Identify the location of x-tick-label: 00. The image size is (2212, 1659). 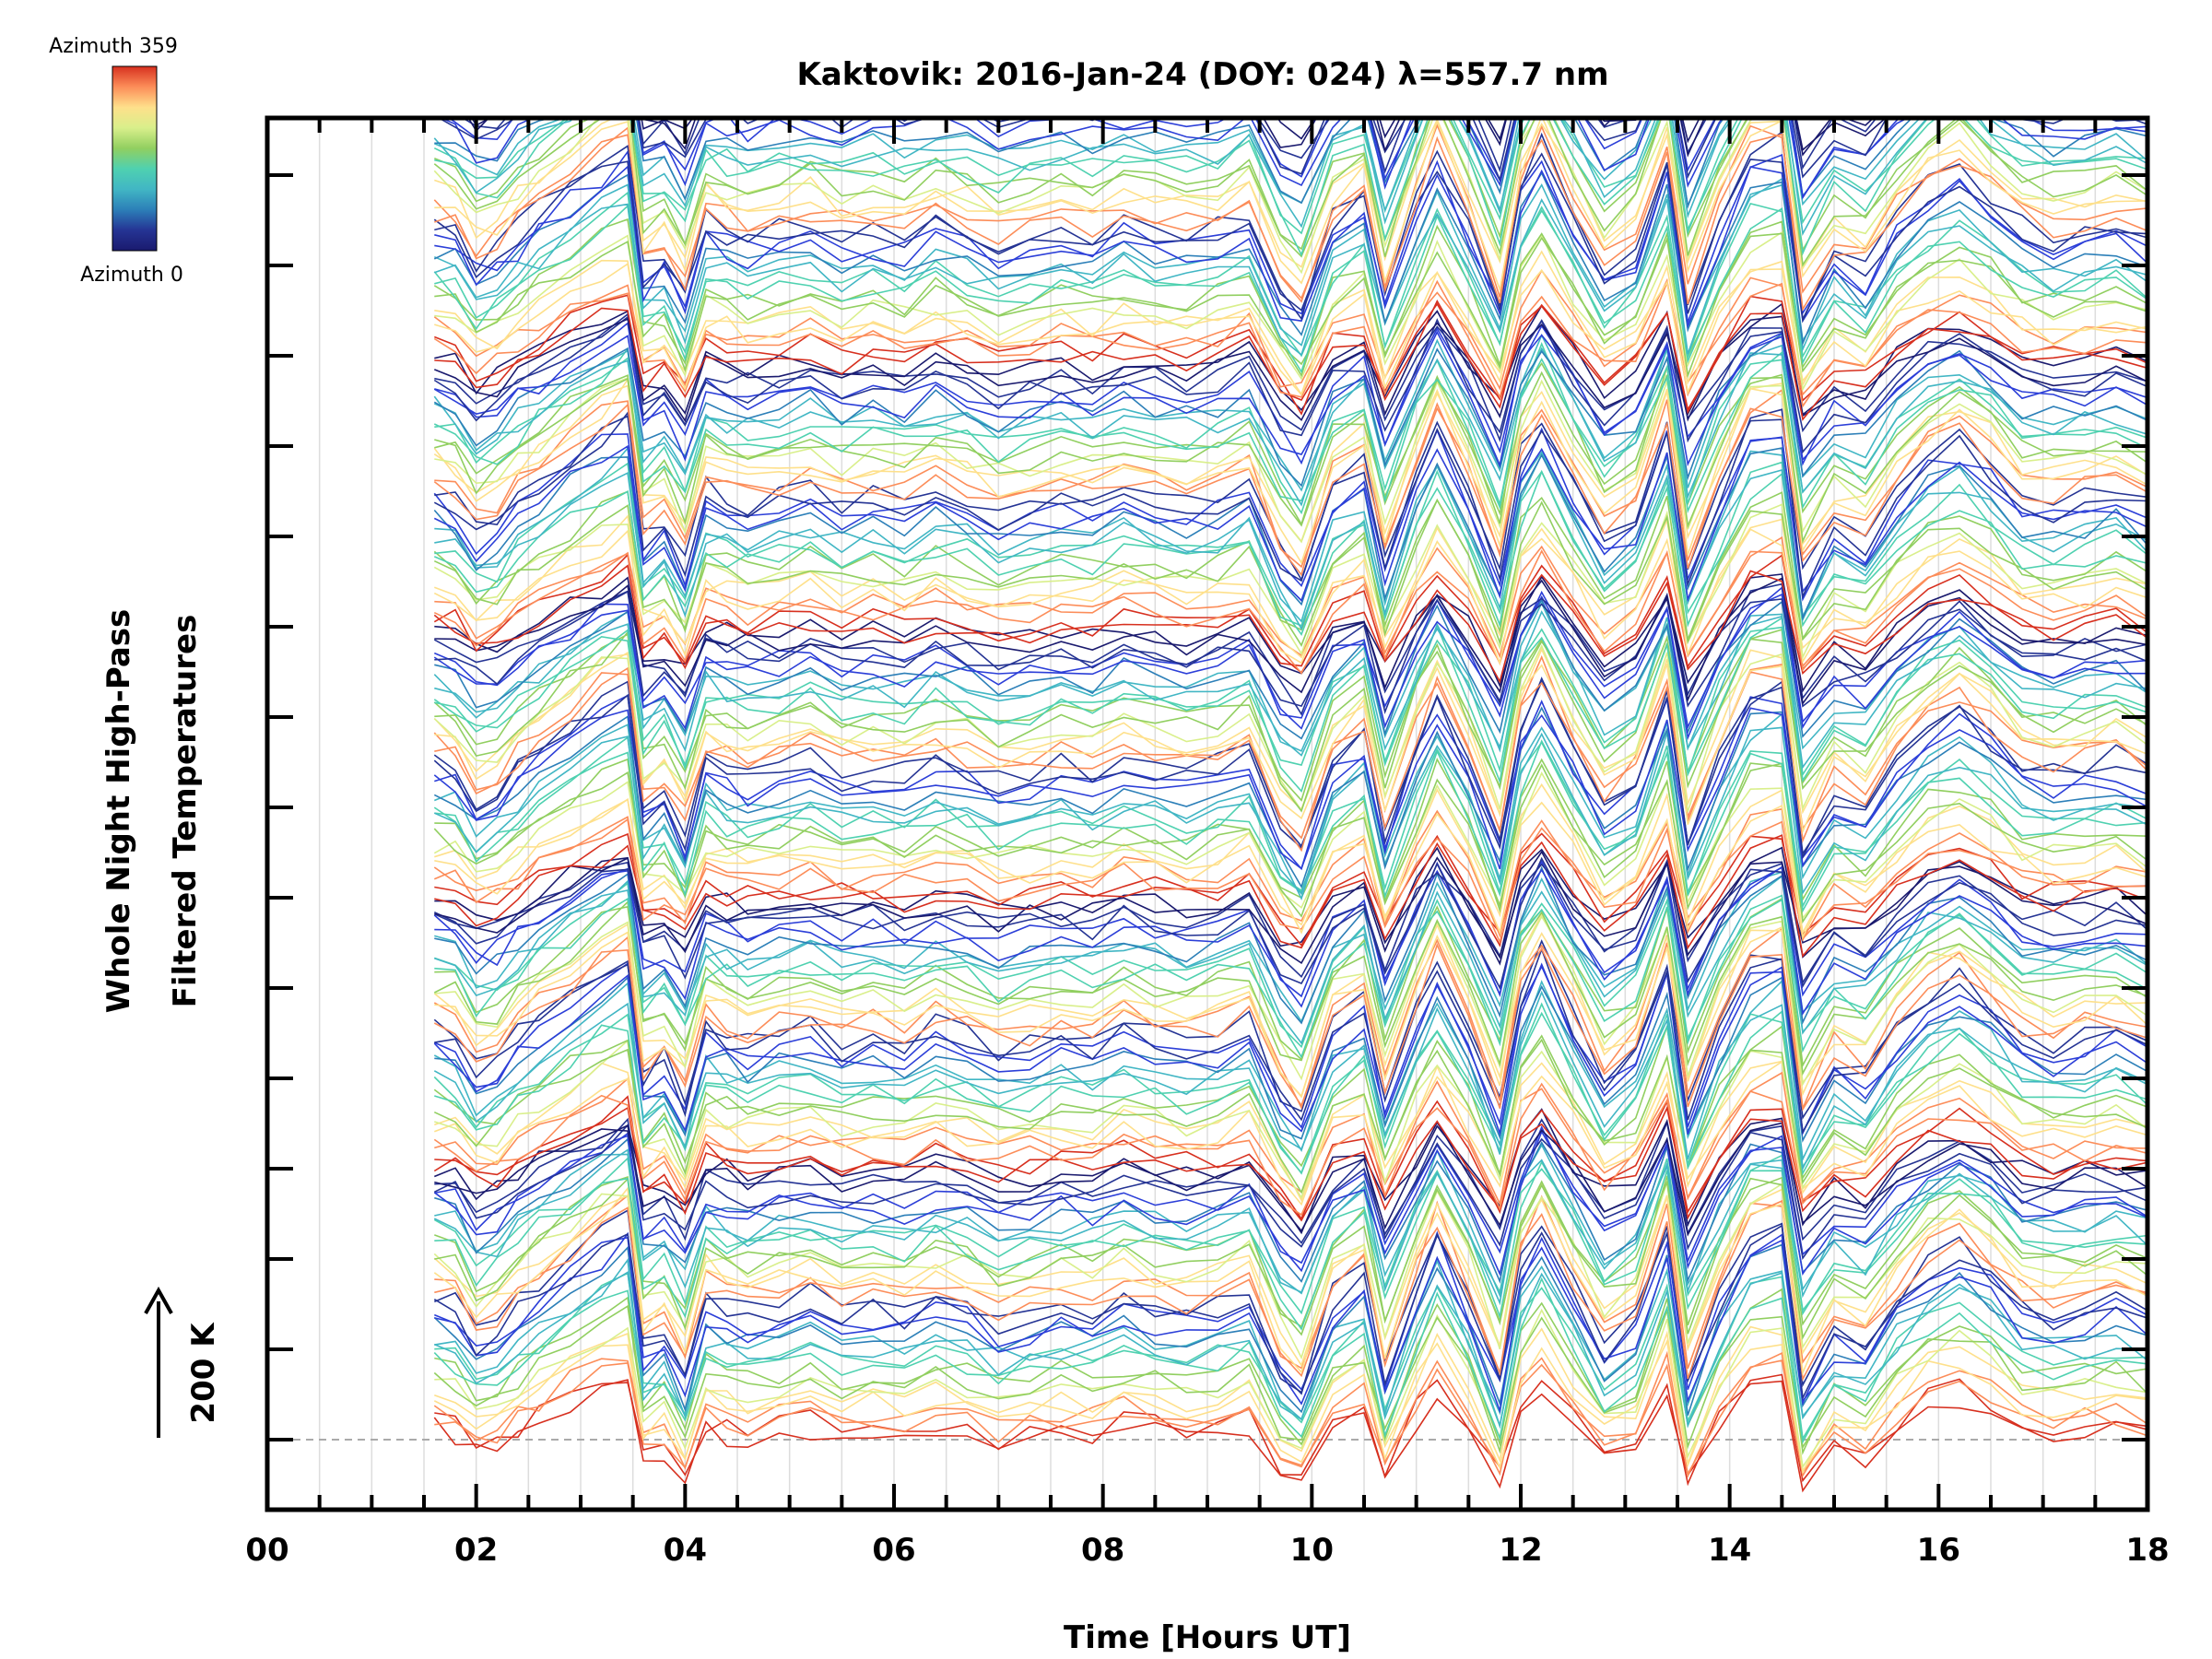
(266, 1550).